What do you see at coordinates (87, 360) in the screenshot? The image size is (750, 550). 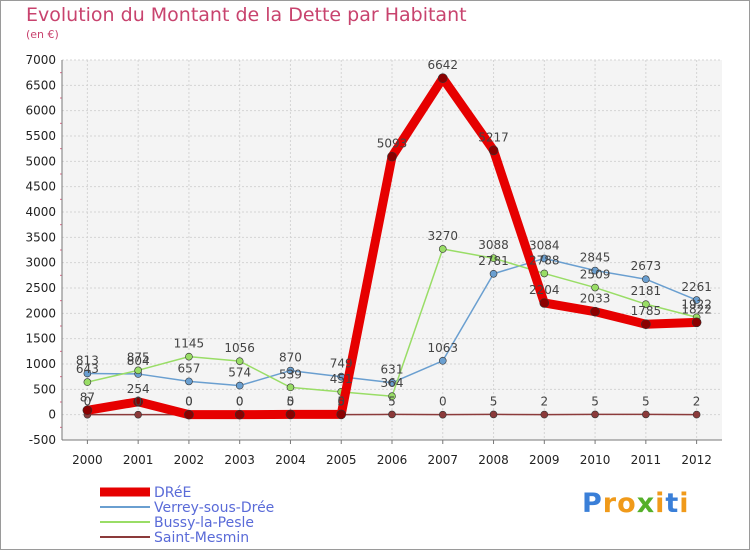 I see `data-label: 813` at bounding box center [87, 360].